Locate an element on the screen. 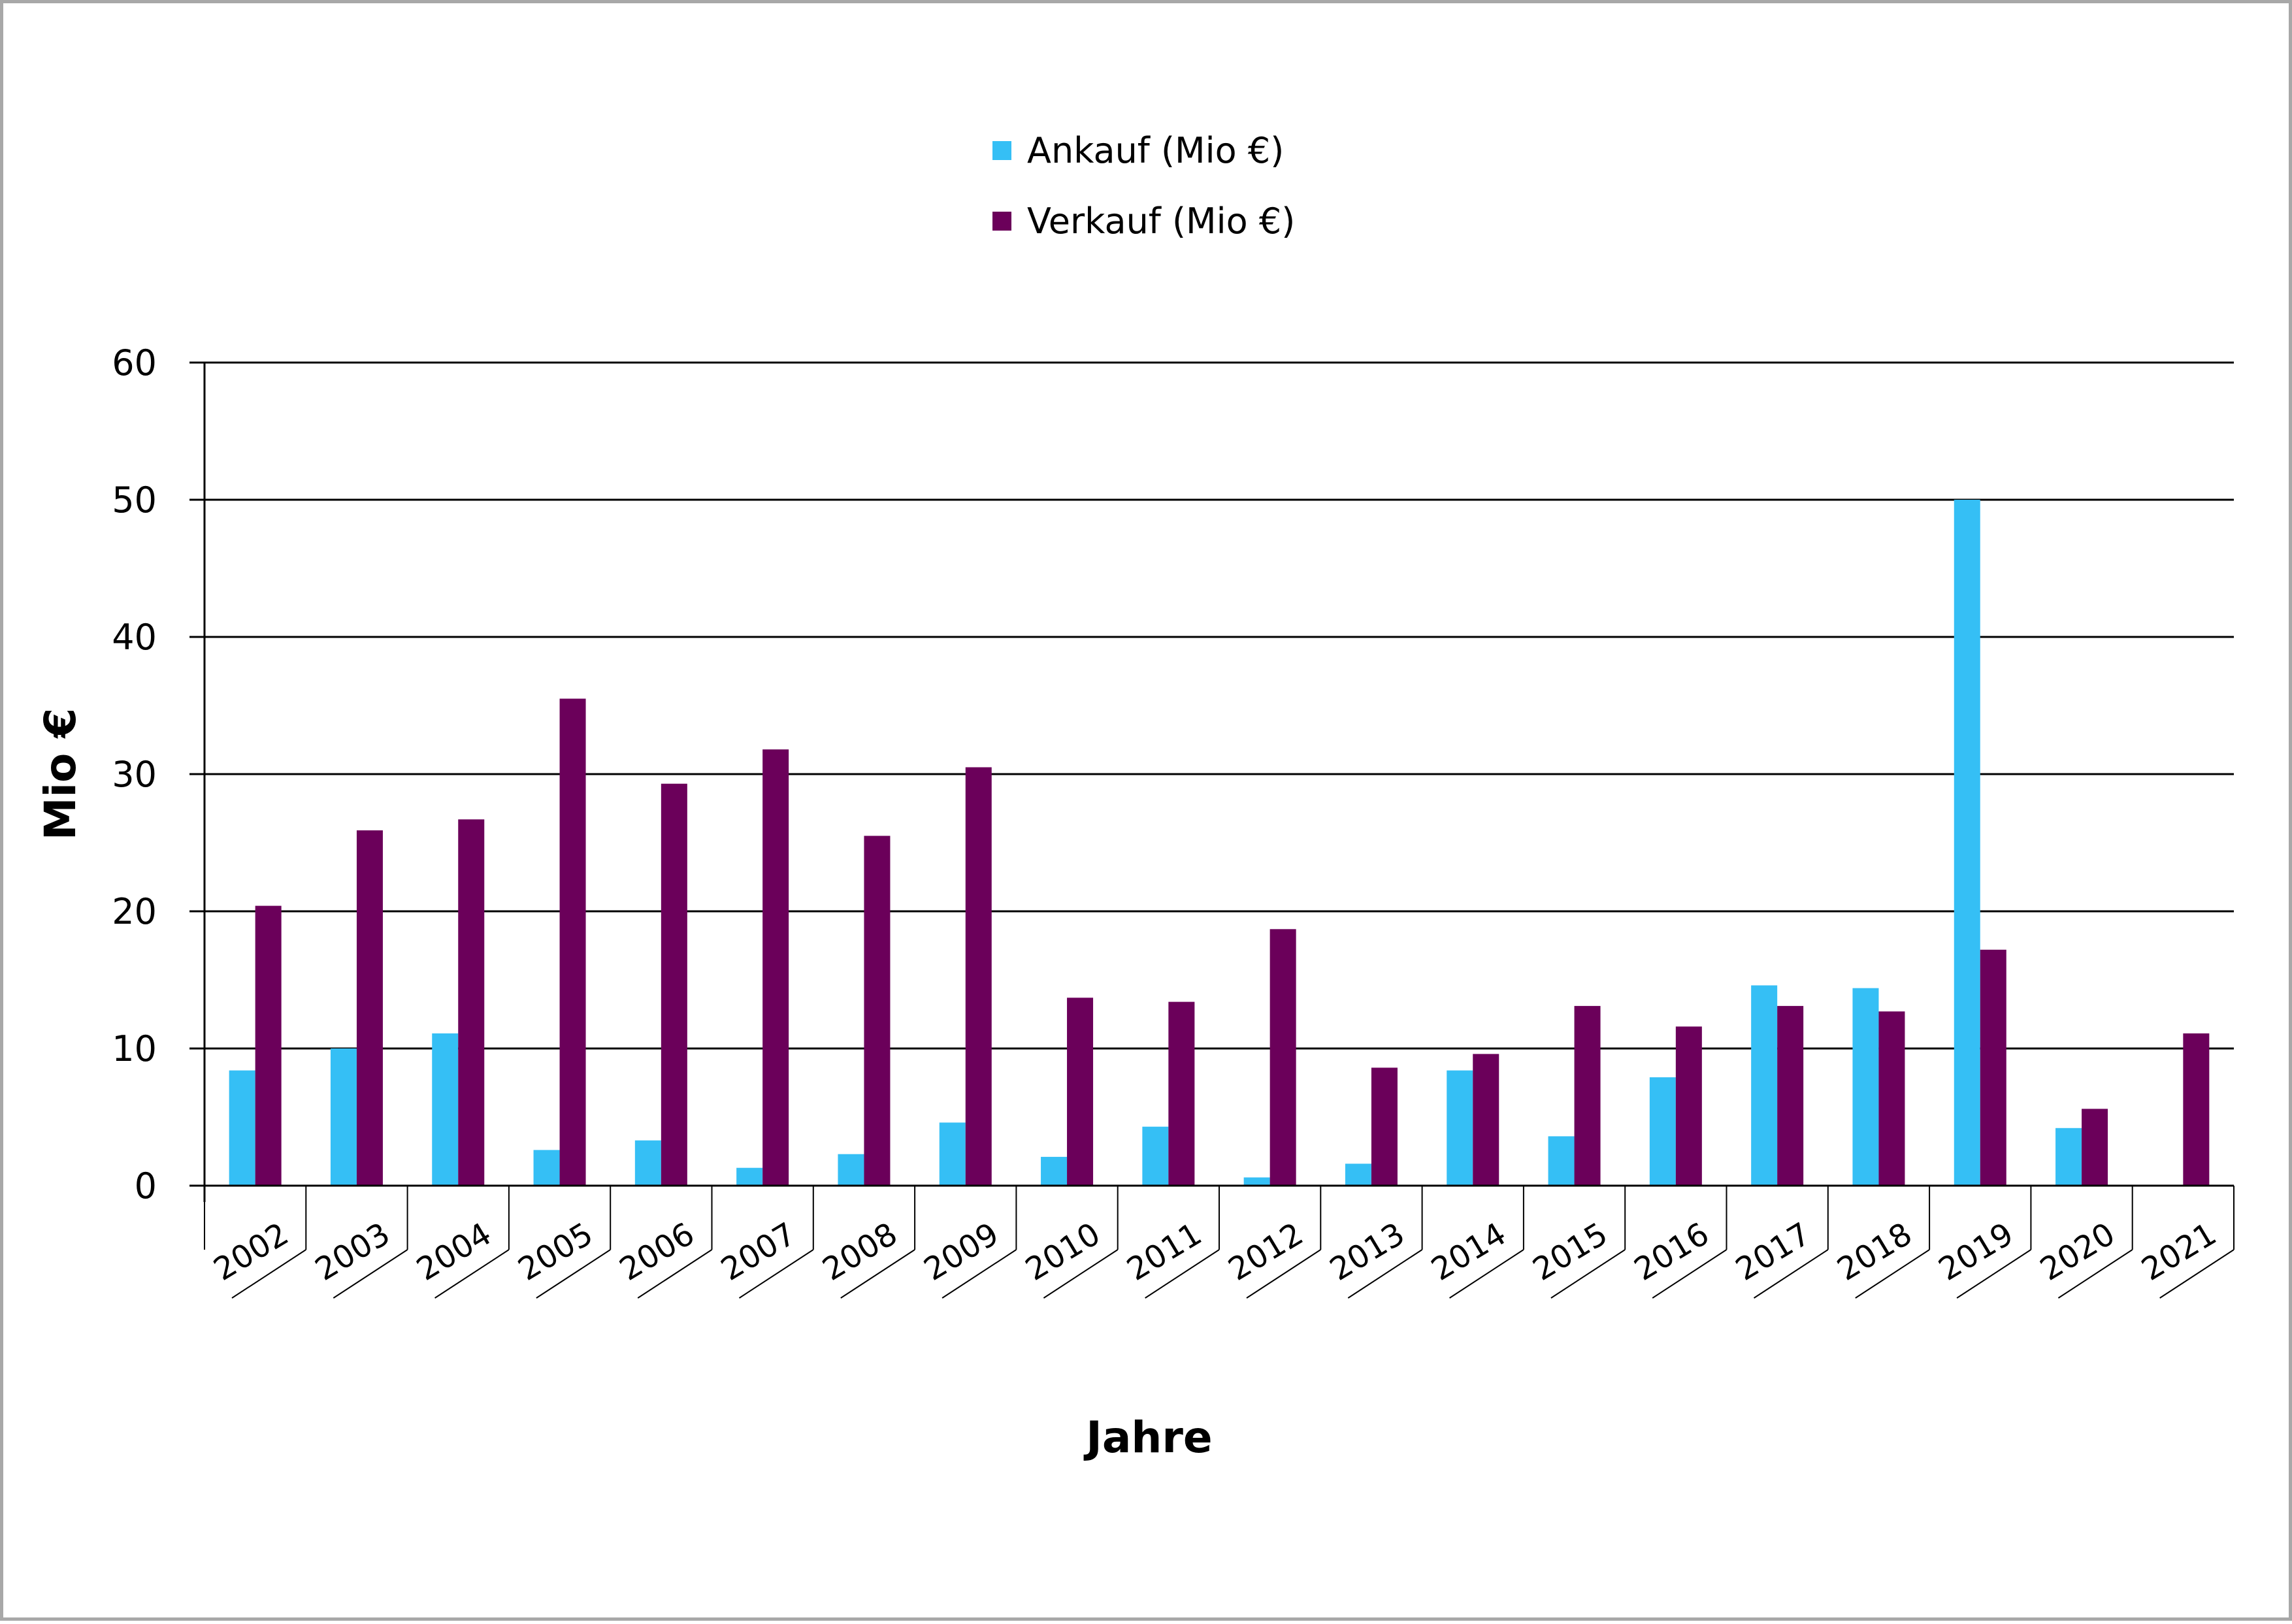 This screenshot has width=2292, height=1624. bar-ankauf-2005 is located at coordinates (546, 1168).